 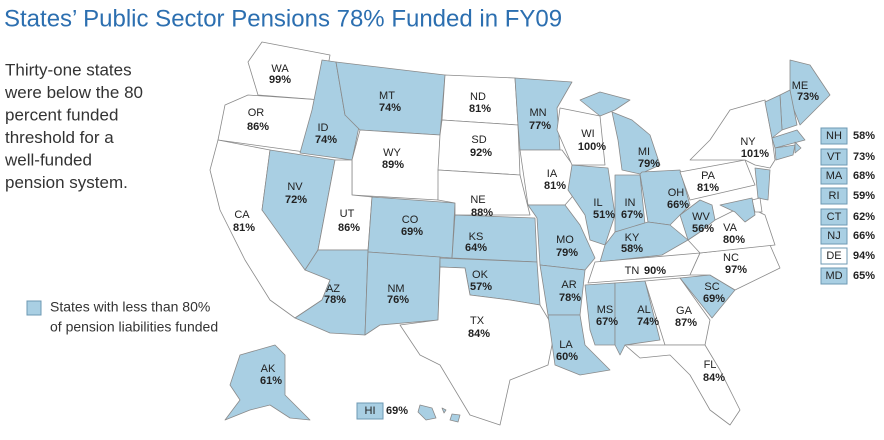 What do you see at coordinates (597, 203) in the screenshot?
I see `state-code: IL` at bounding box center [597, 203].